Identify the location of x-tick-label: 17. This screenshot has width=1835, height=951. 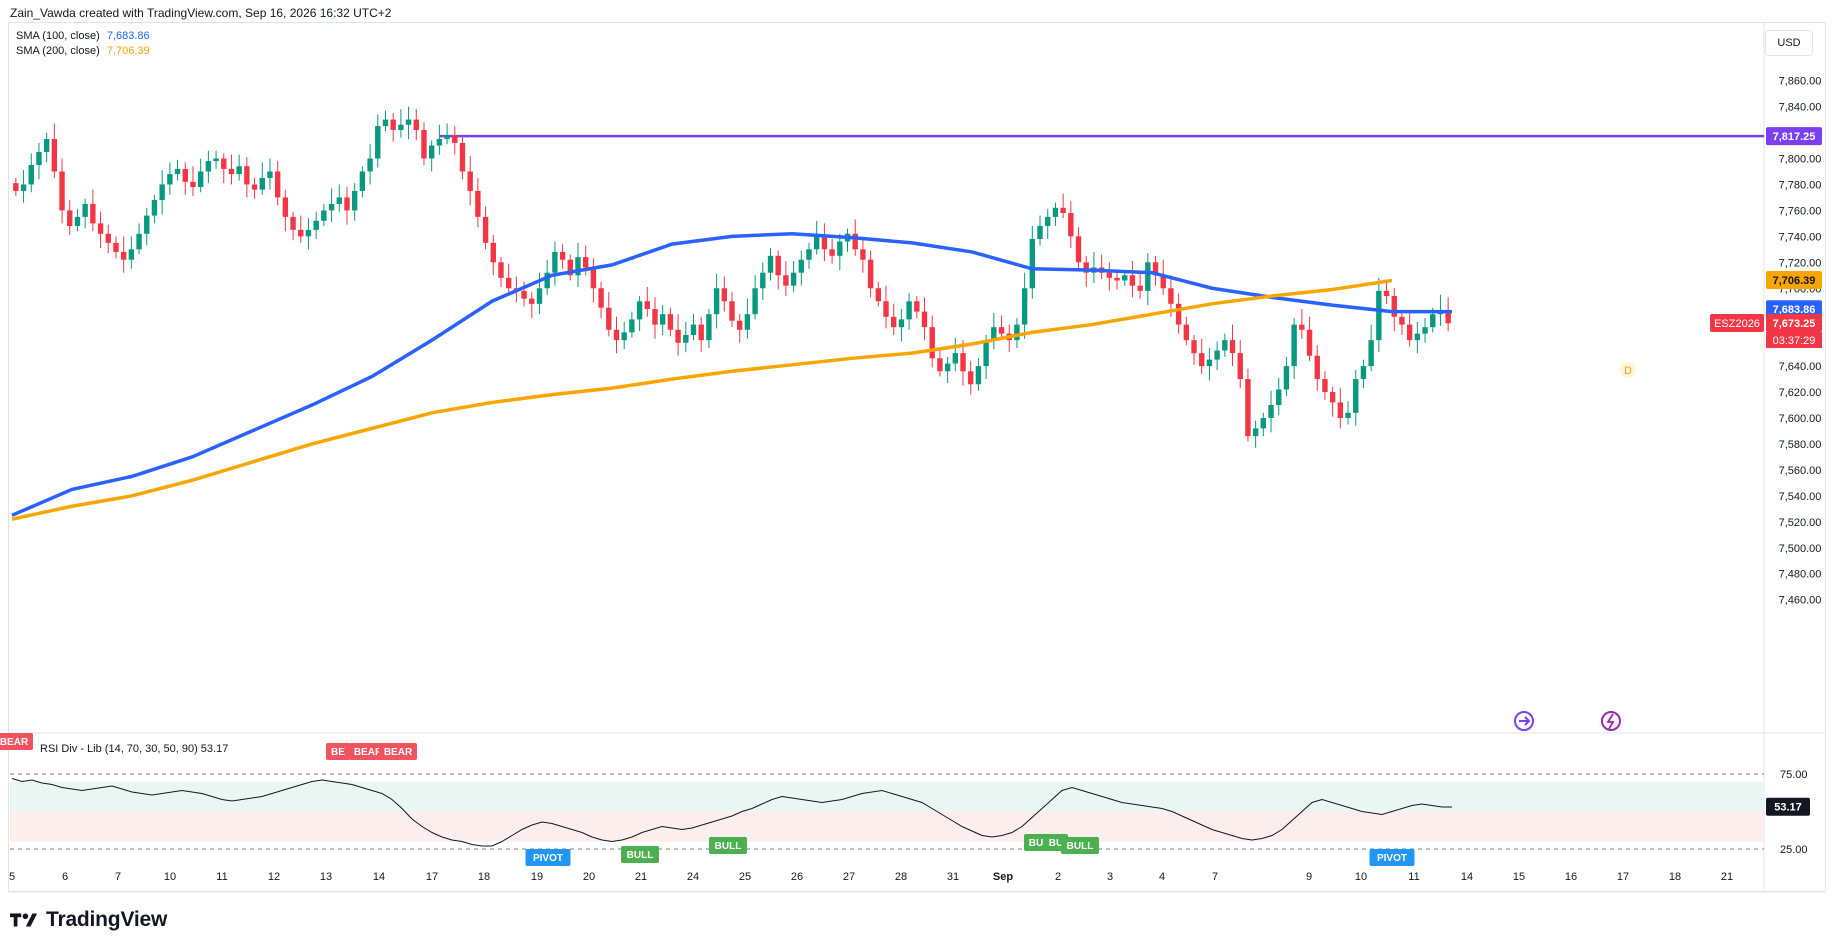
(1623, 877).